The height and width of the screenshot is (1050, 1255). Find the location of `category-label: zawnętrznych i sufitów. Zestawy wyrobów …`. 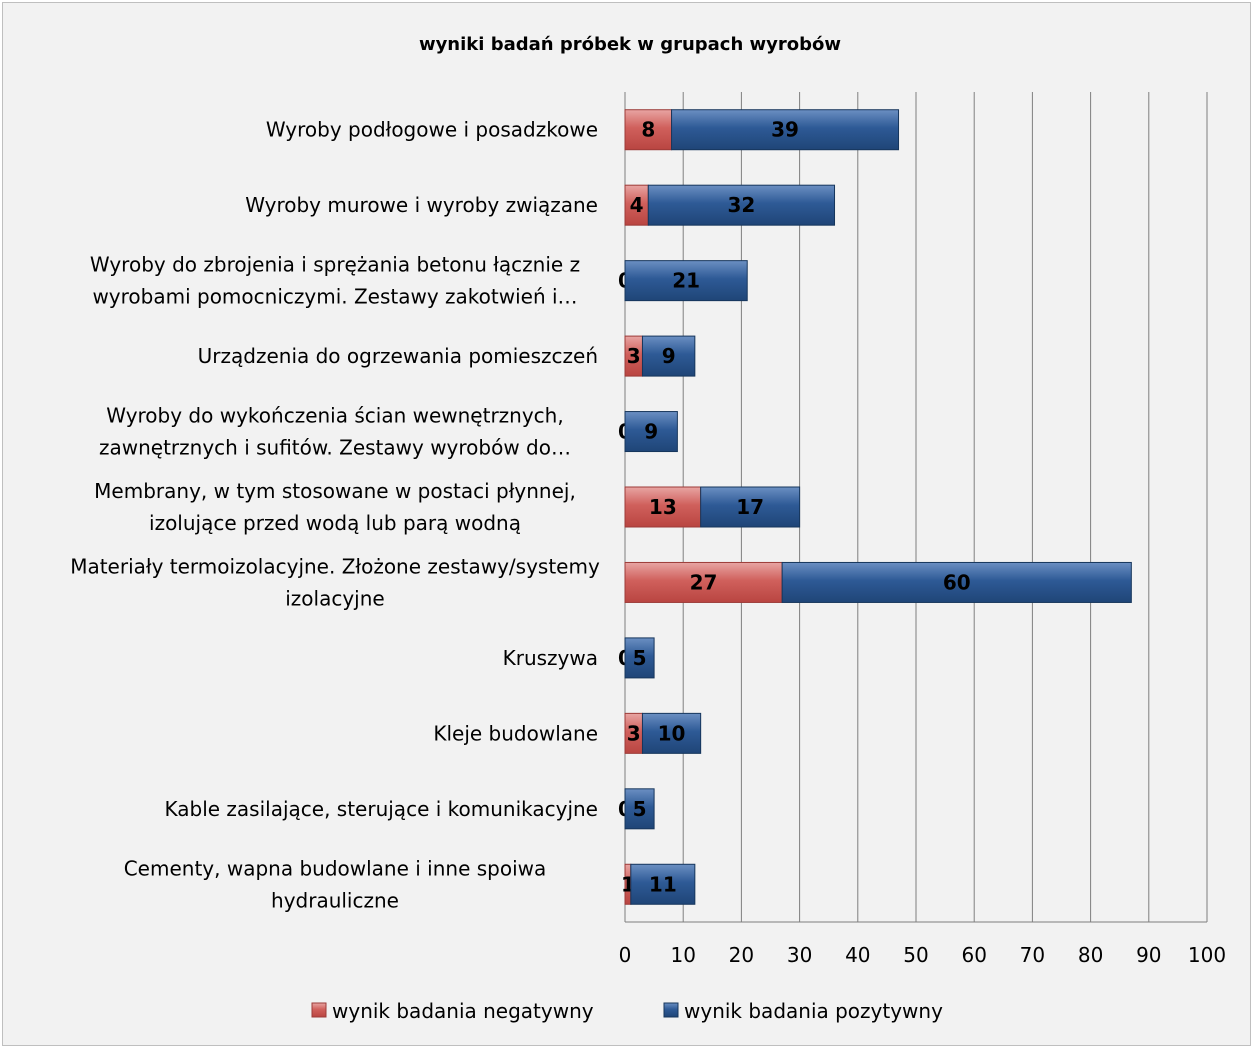

category-label: zawnętrznych i sufitów. Zestawy wyrobów … is located at coordinates (335, 448).